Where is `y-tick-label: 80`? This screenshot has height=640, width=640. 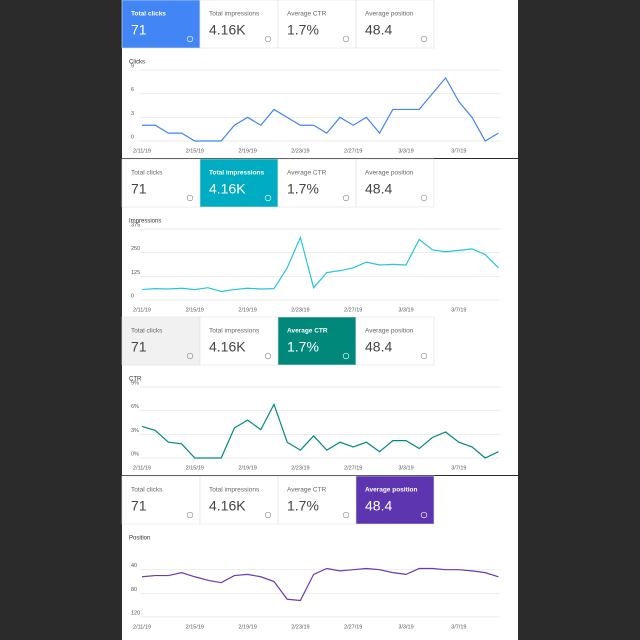
y-tick-label: 80 is located at coordinates (134, 590).